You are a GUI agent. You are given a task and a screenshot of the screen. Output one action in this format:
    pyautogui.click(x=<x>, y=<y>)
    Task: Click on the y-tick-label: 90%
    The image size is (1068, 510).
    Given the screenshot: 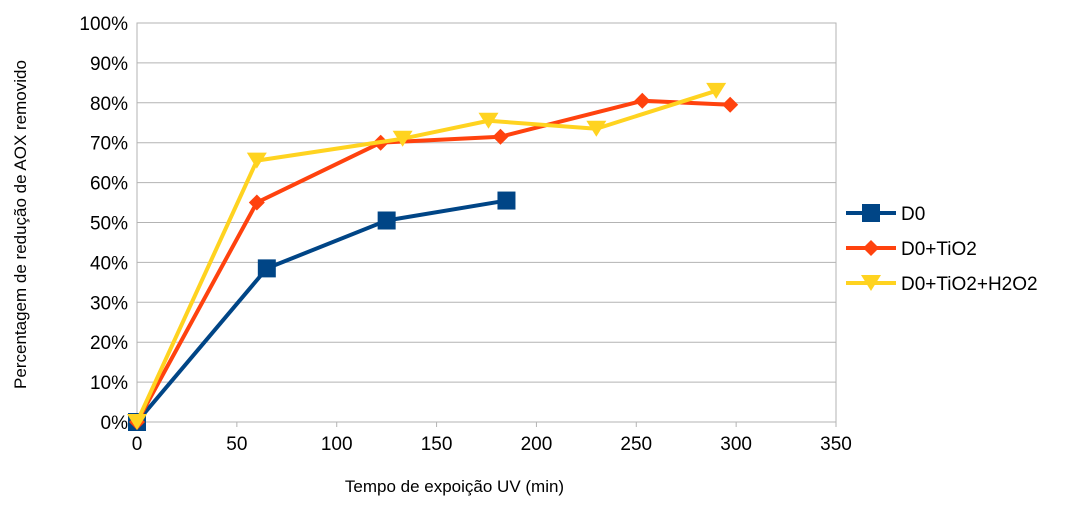 What is the action you would take?
    pyautogui.click(x=109, y=64)
    